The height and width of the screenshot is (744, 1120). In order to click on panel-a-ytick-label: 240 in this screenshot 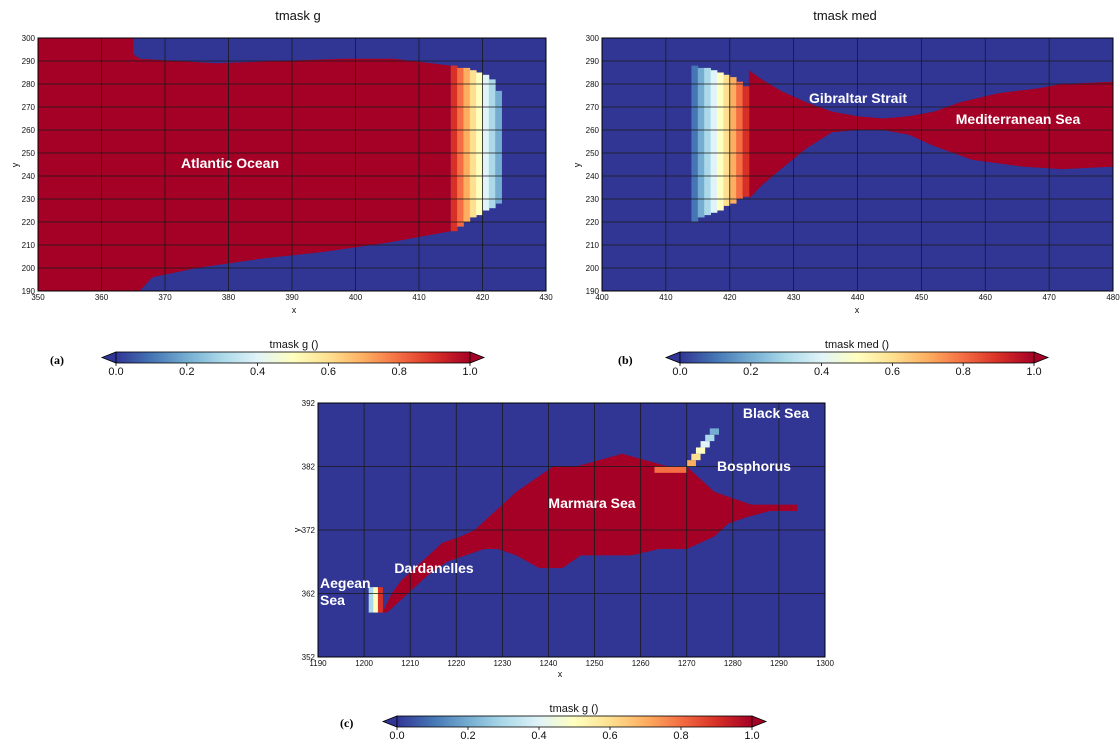, I will do `click(29, 176)`.